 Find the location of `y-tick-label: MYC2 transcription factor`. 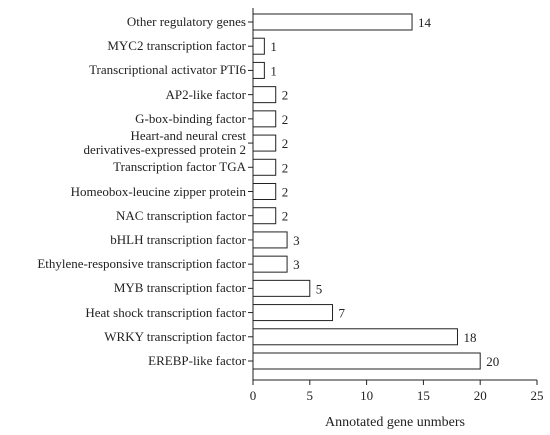

y-tick-label: MYC2 transcription factor is located at coordinates (176, 46).